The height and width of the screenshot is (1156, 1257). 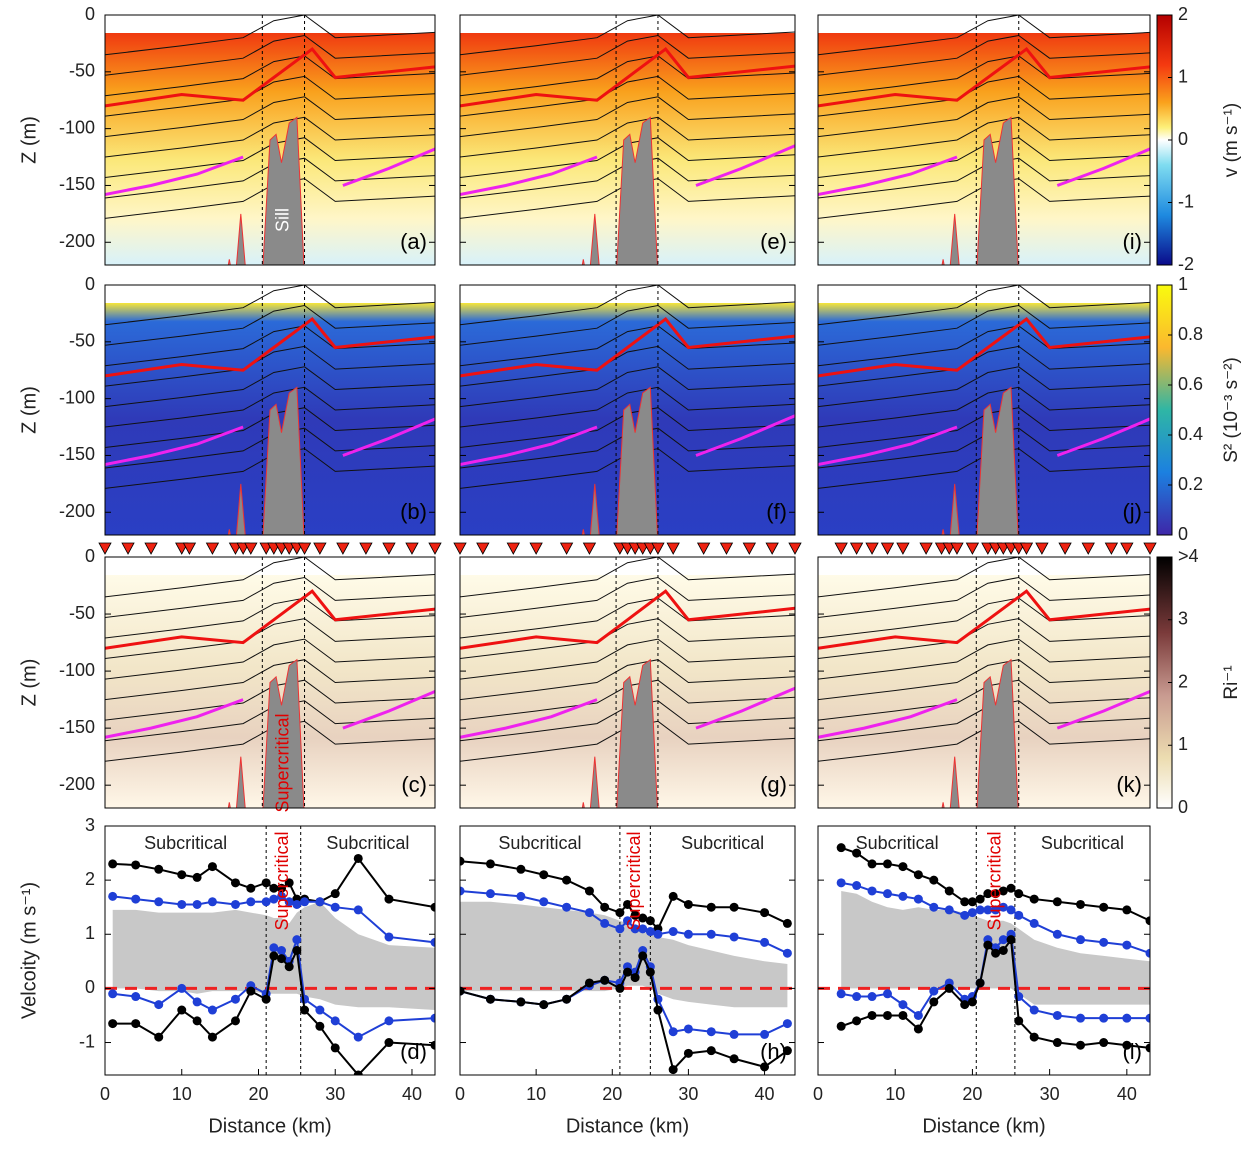 What do you see at coordinates (460, 1094) in the screenshot?
I see `x-tick-label: 0` at bounding box center [460, 1094].